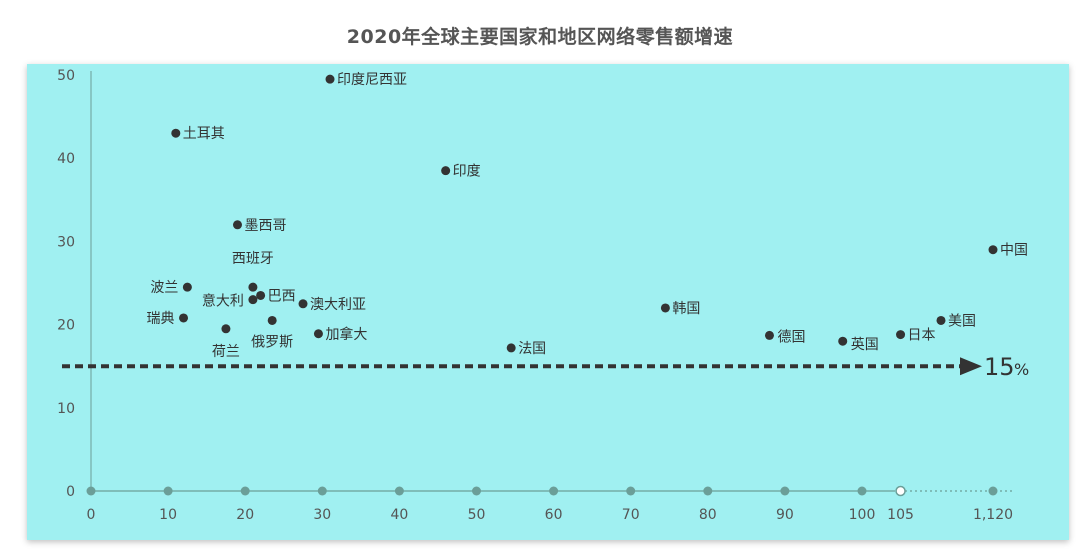  What do you see at coordinates (66, 409) in the screenshot?
I see `y-tick-label: 10` at bounding box center [66, 409].